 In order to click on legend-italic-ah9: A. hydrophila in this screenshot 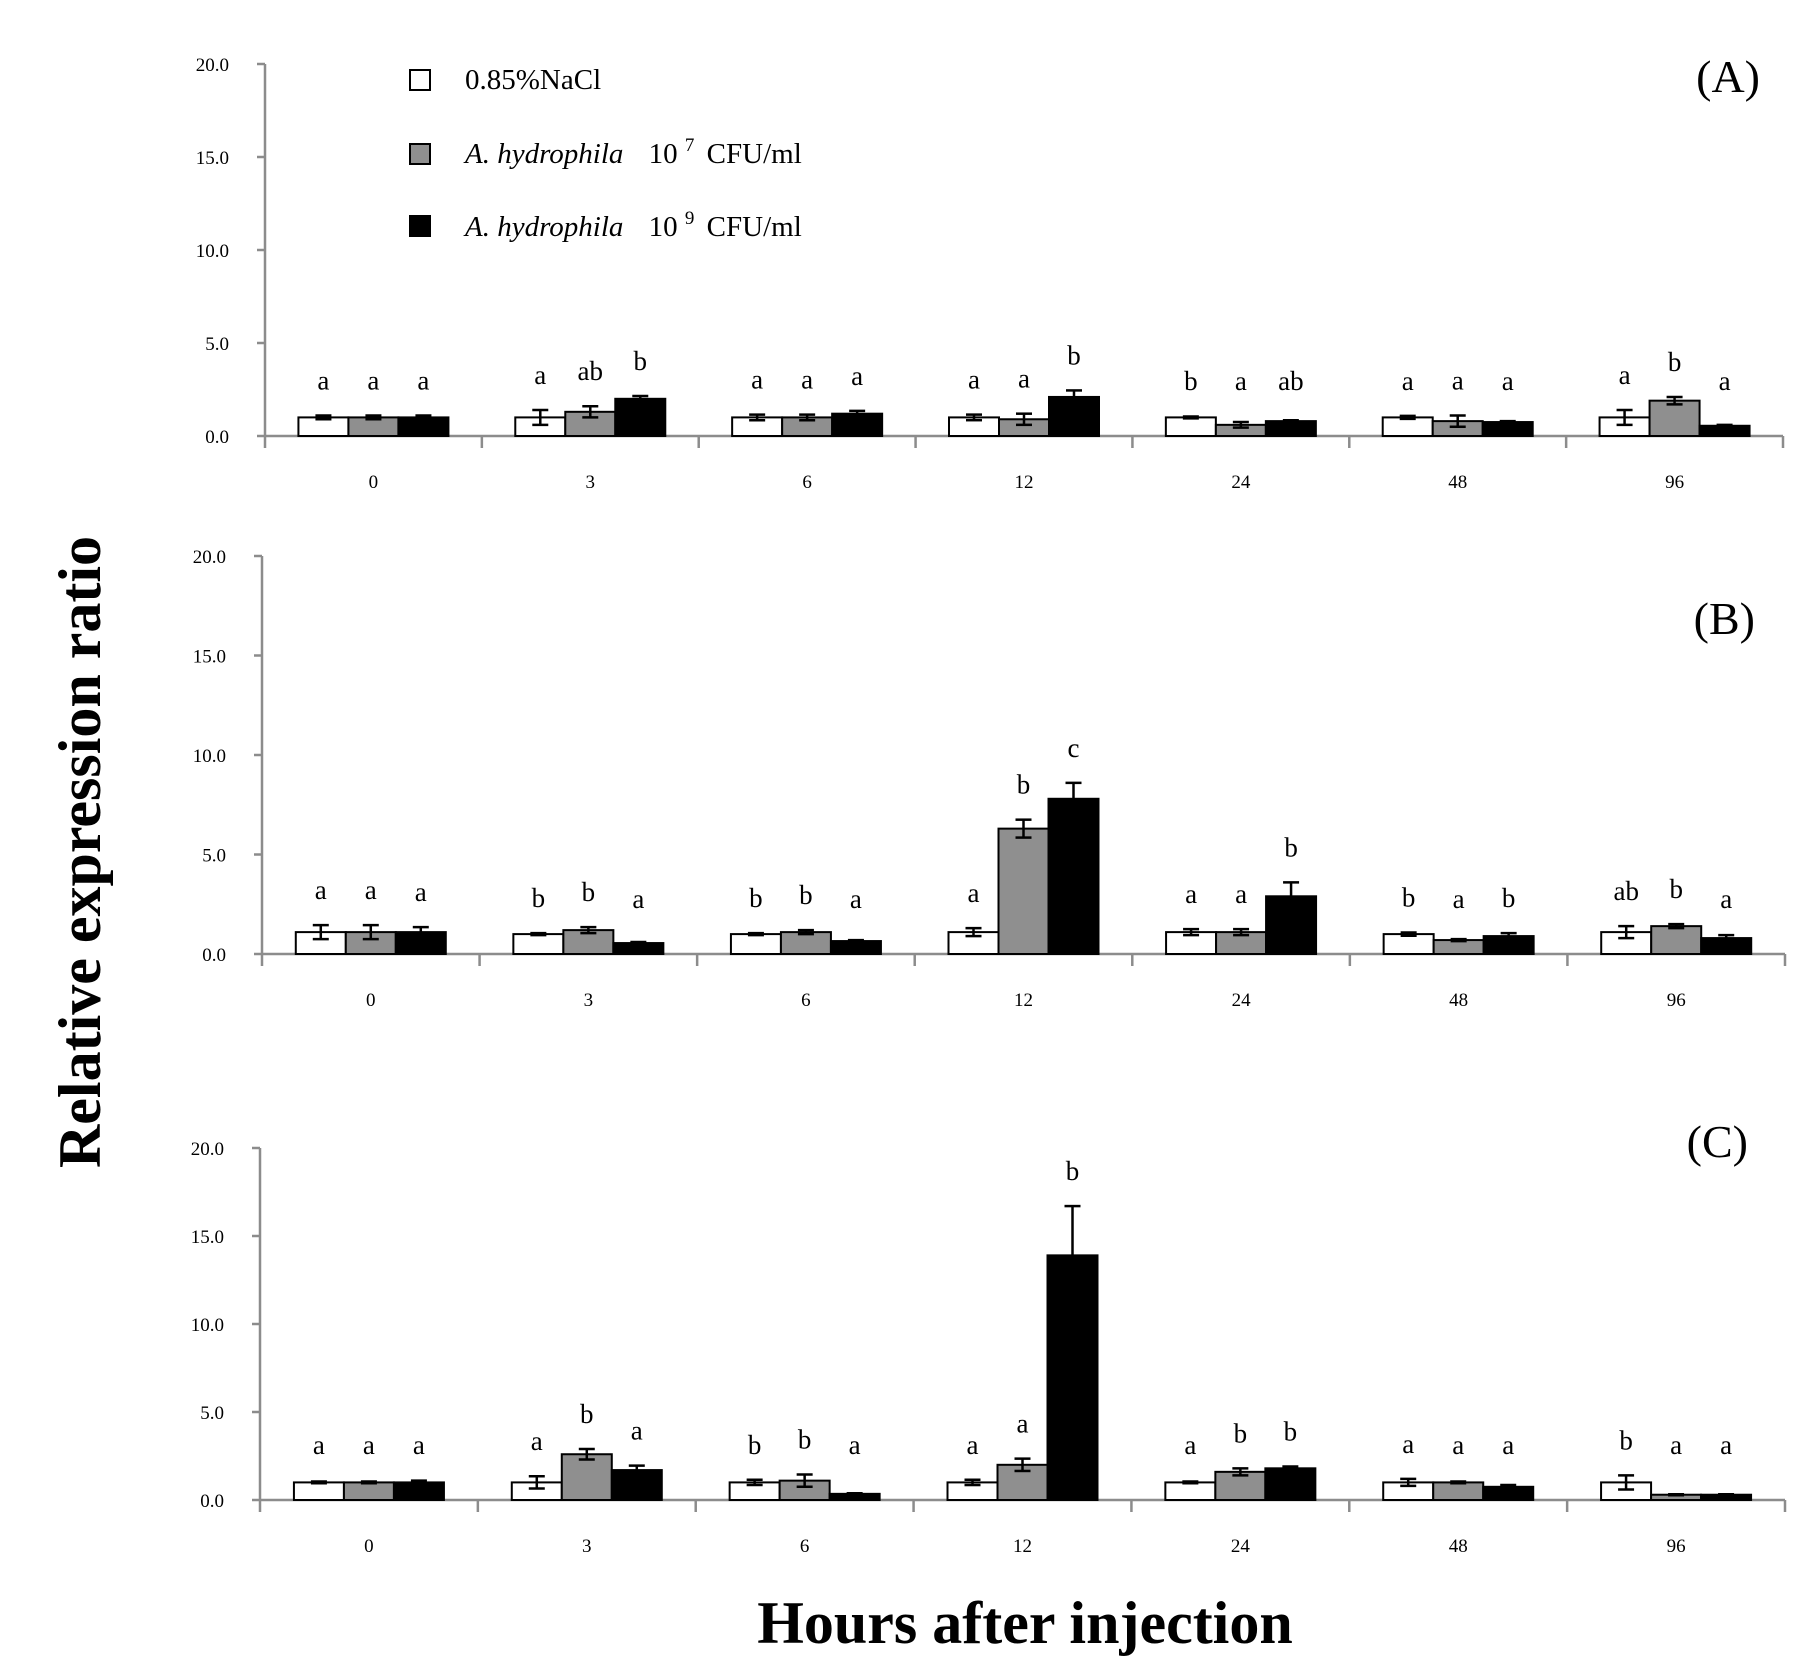, I will do `click(543, 227)`.